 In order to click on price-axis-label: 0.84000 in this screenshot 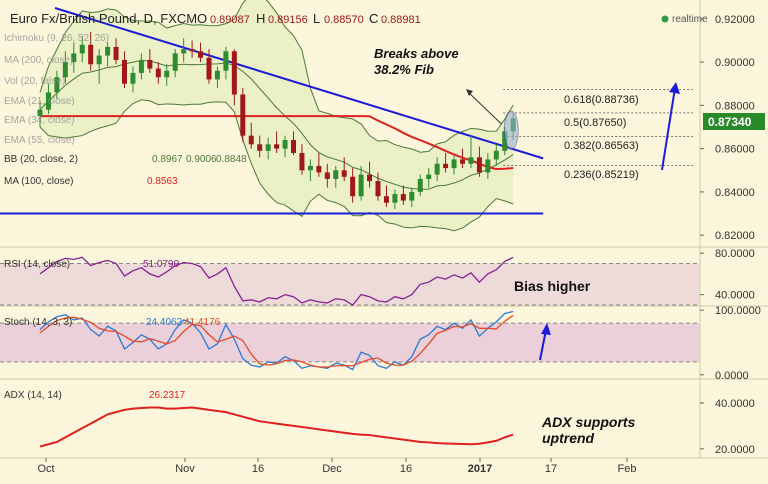, I will do `click(735, 193)`.